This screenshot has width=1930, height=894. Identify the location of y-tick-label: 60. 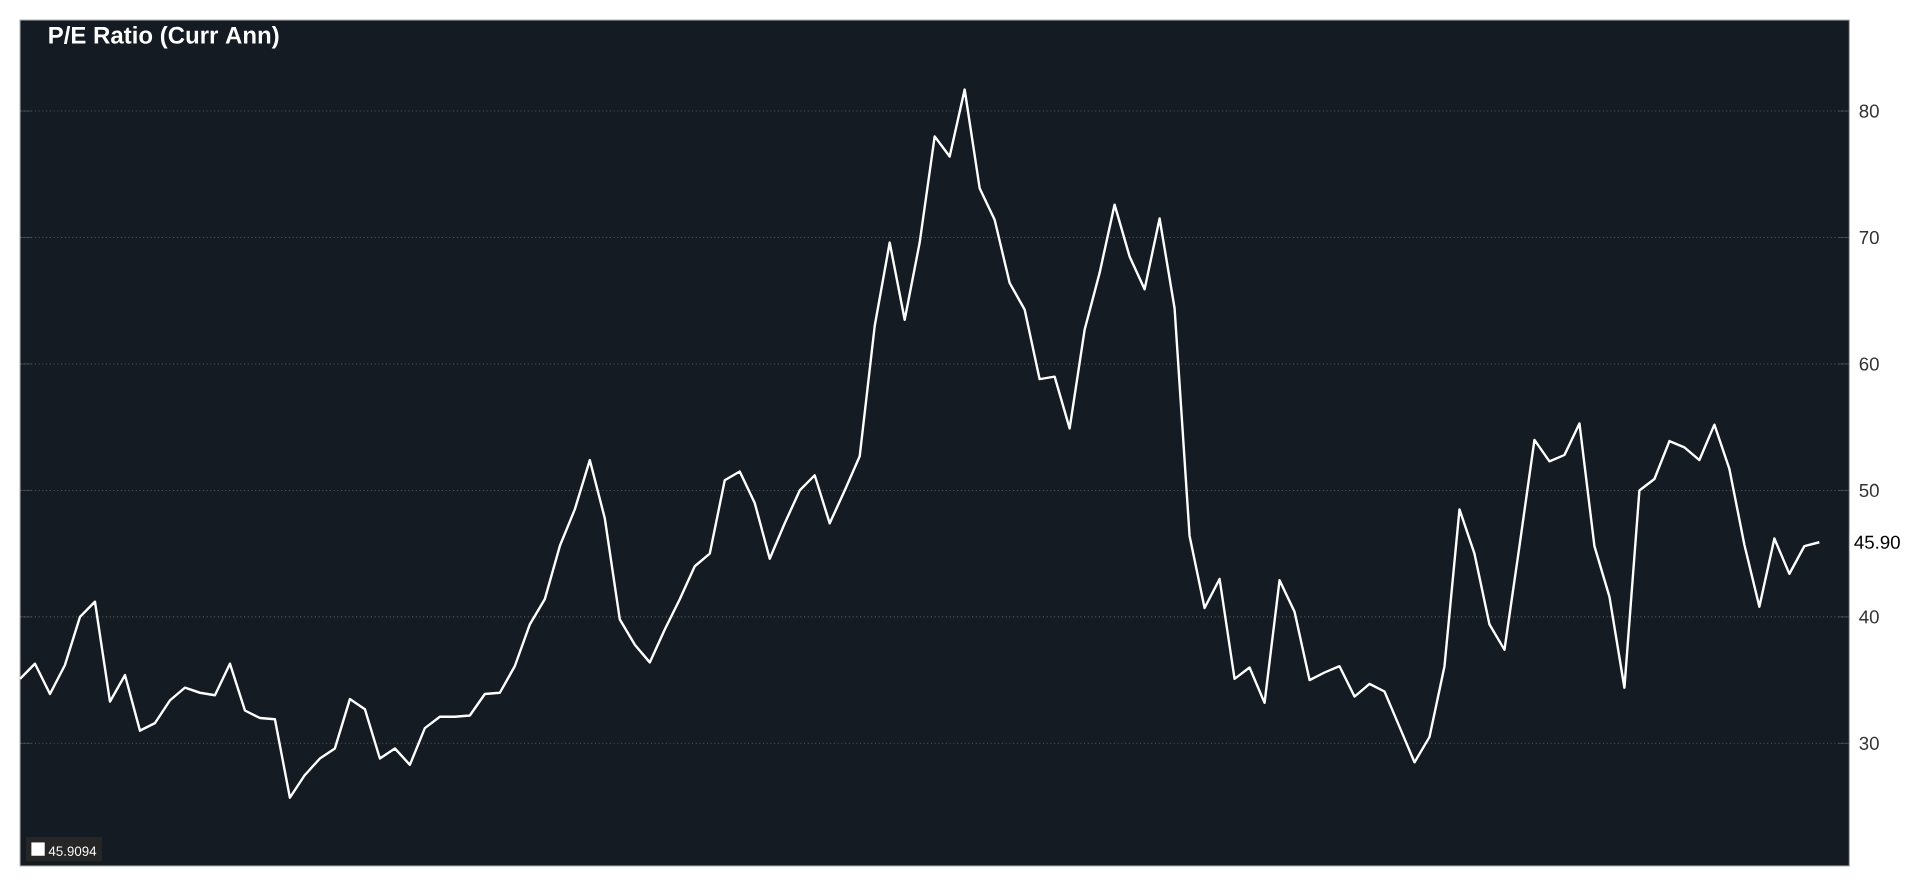
(1869, 364).